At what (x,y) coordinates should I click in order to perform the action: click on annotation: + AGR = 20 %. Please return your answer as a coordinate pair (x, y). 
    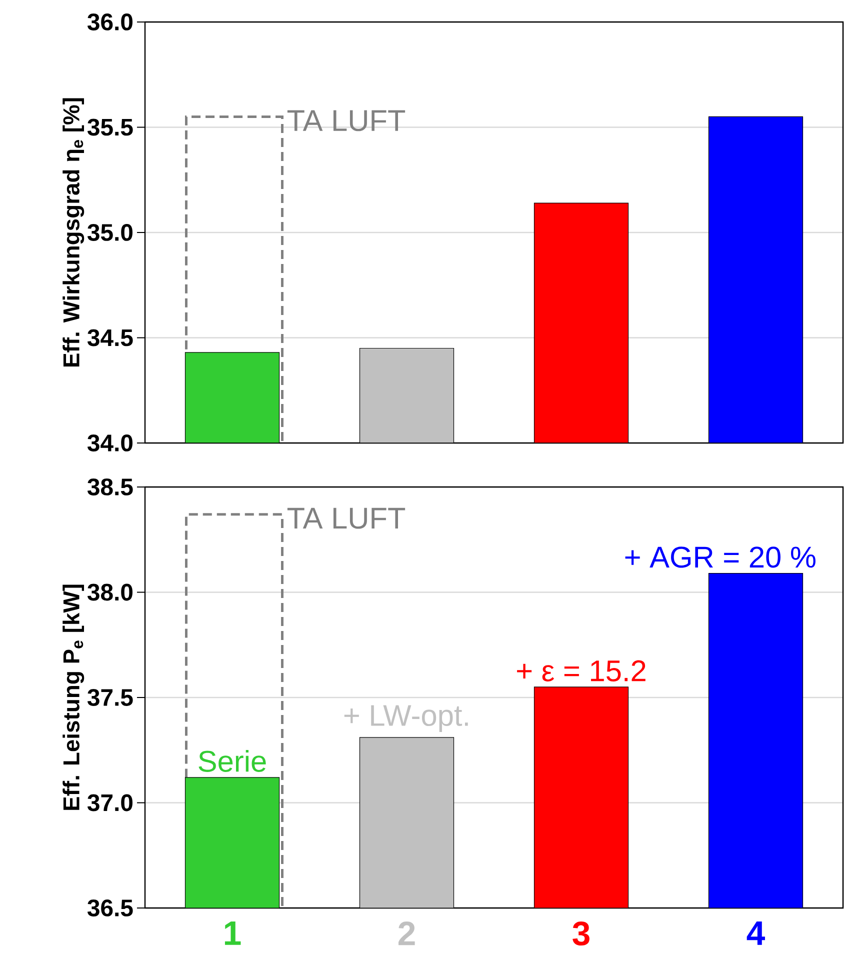
    Looking at the image, I should click on (720, 557).